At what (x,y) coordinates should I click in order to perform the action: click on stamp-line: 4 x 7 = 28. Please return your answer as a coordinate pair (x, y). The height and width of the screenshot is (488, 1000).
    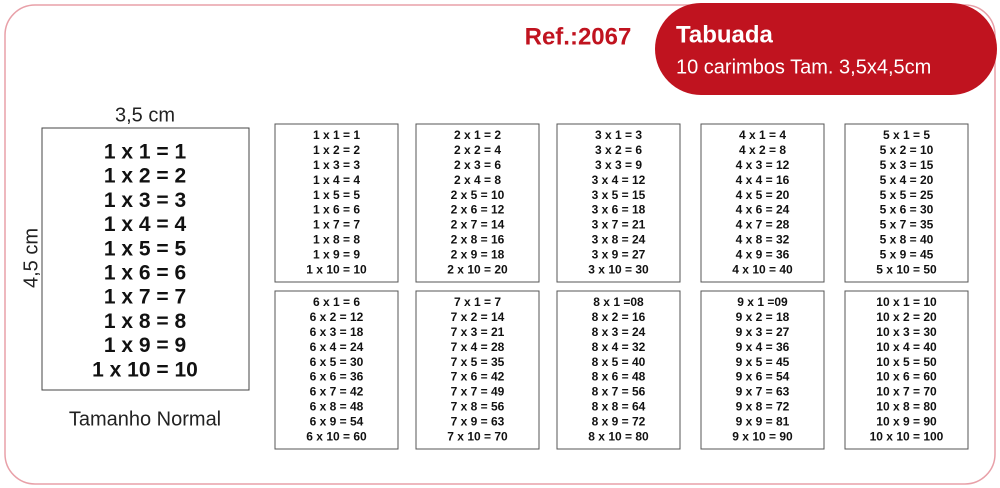
    Looking at the image, I should click on (763, 225).